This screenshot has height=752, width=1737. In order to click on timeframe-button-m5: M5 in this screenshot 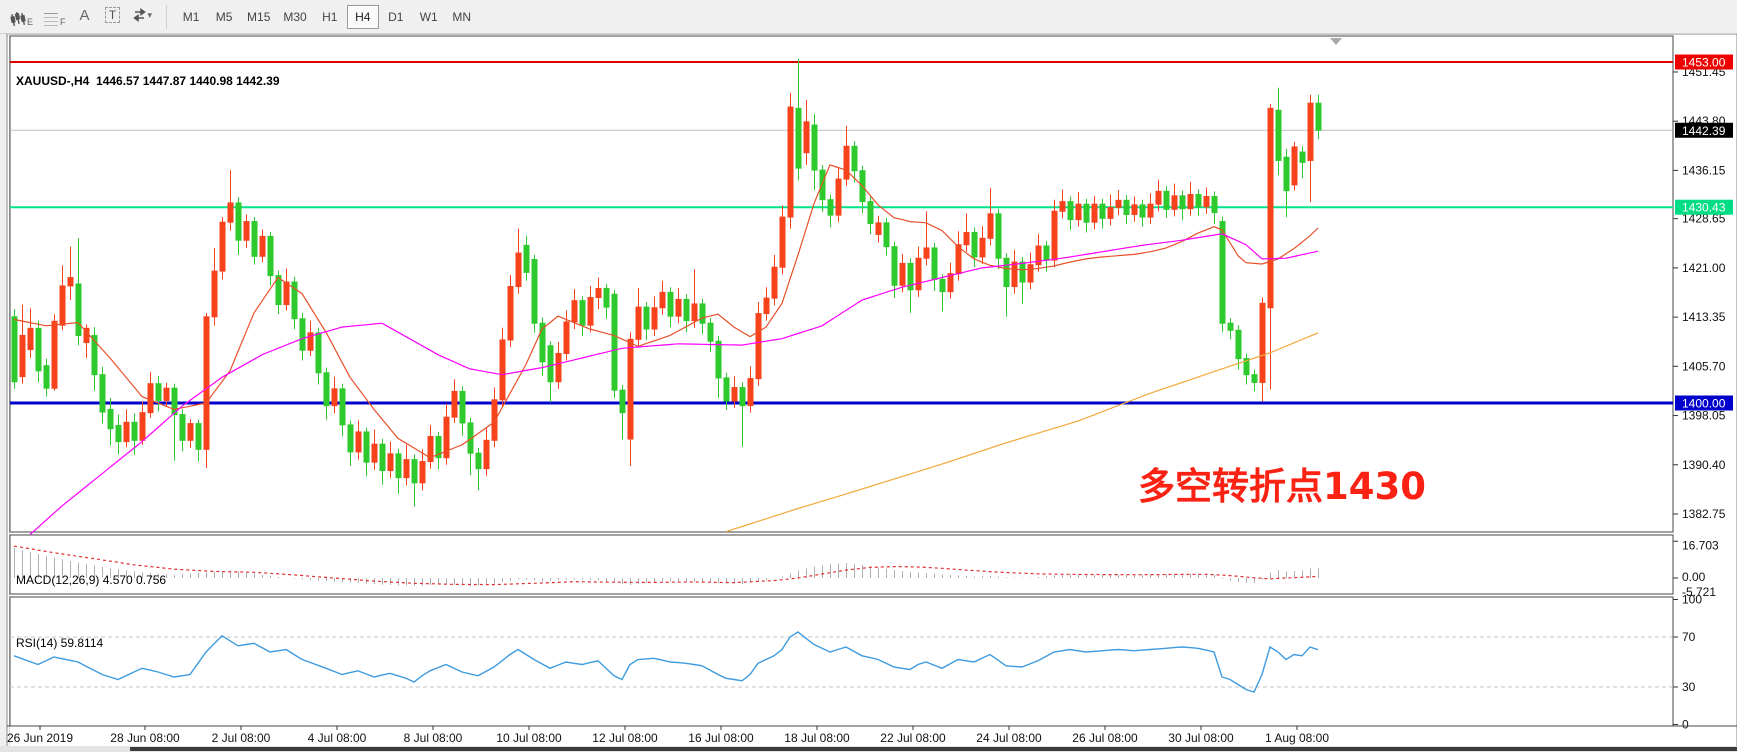, I will do `click(224, 16)`.